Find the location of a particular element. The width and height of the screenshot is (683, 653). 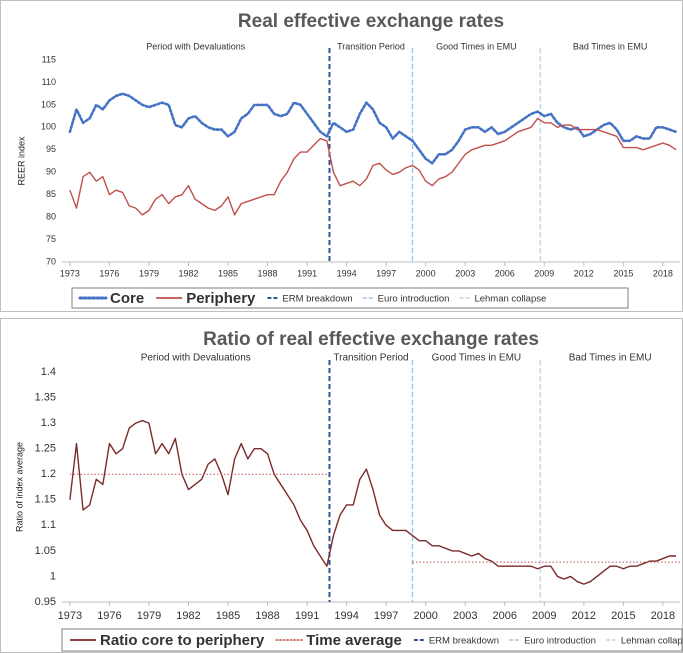

y-tick-label: 75 is located at coordinates (51, 239).